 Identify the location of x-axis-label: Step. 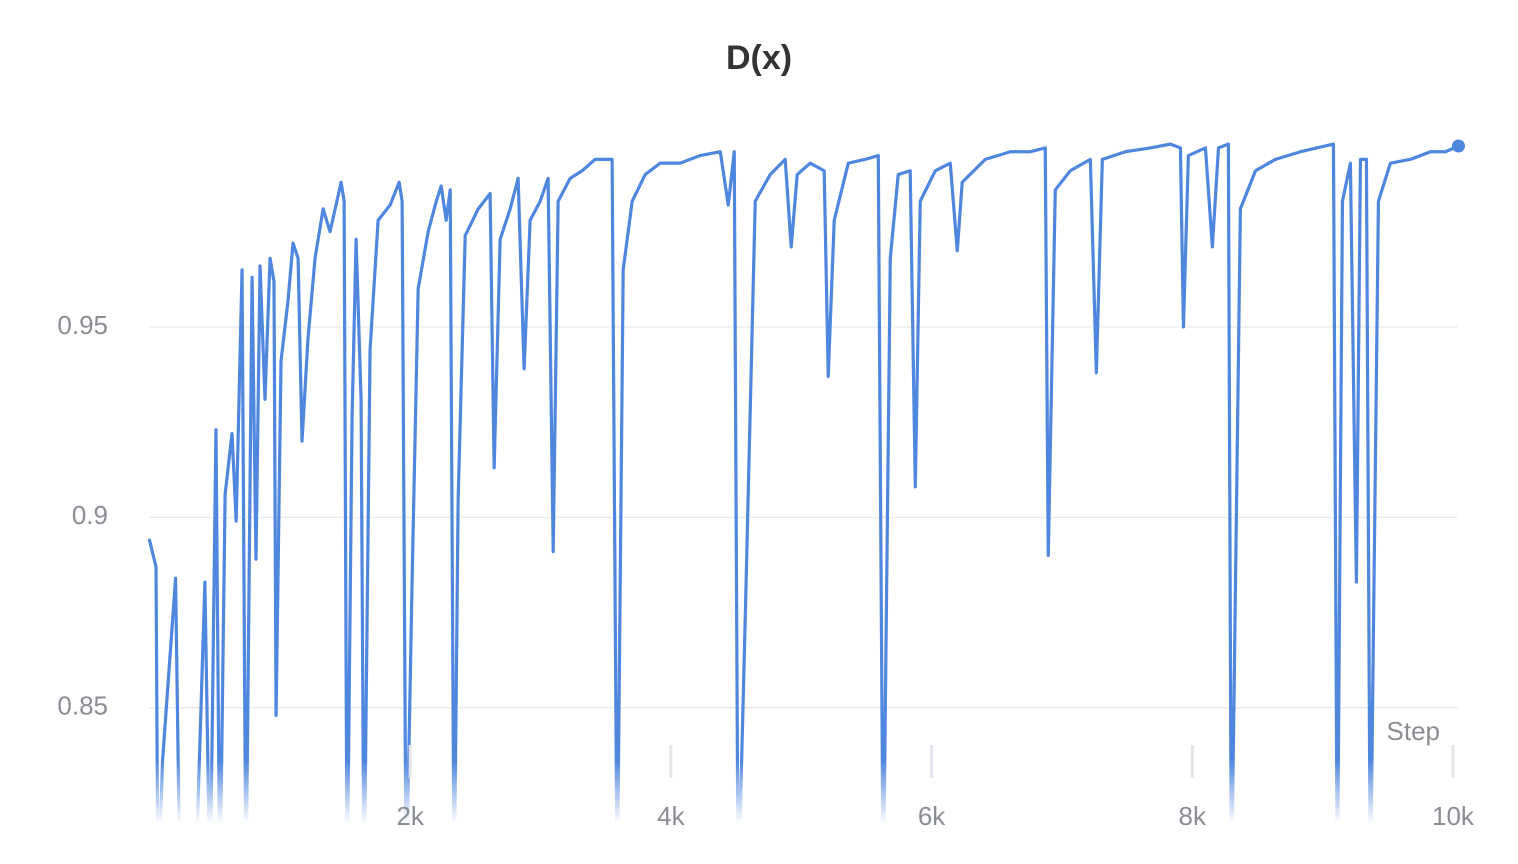
(1414, 731).